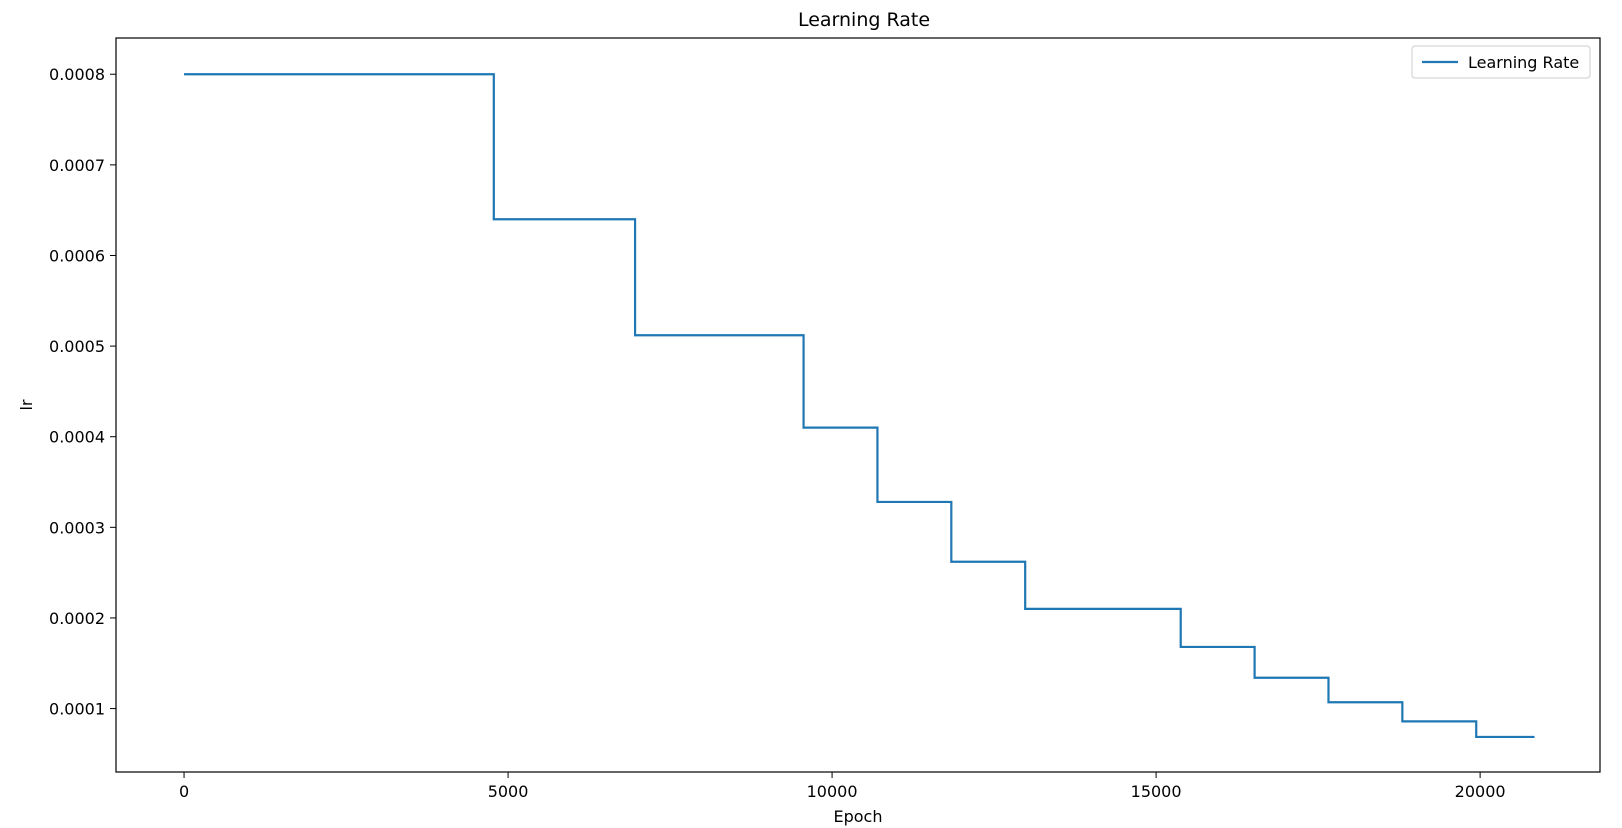  Describe the element at coordinates (184, 791) in the screenshot. I see `x-tick-label: 0` at that location.